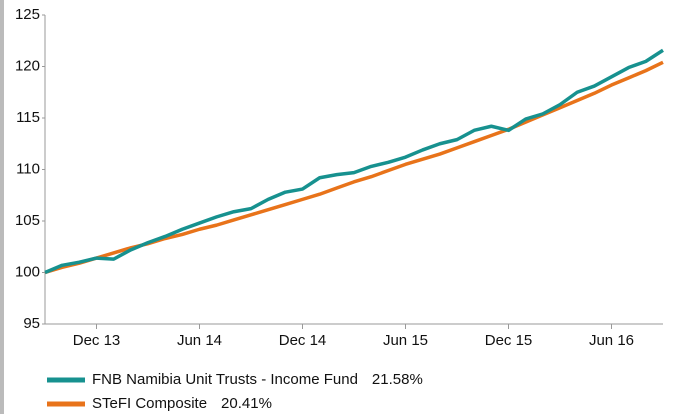 This screenshot has width=673, height=414. What do you see at coordinates (97, 340) in the screenshot?
I see `x-tick-label: Dec 13` at bounding box center [97, 340].